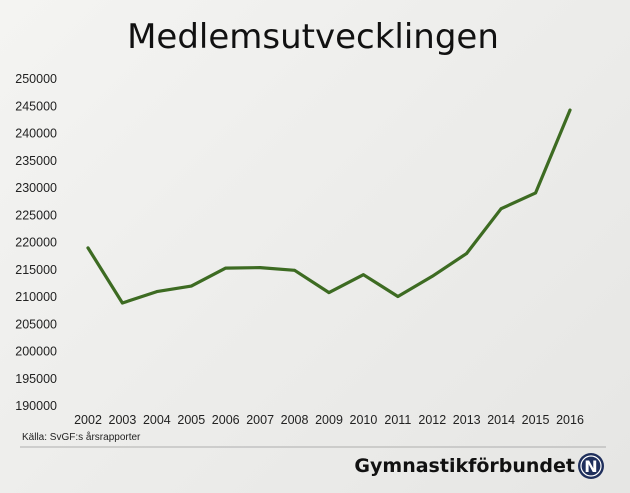  What do you see at coordinates (364, 420) in the screenshot?
I see `x-tick-label: 2010` at bounding box center [364, 420].